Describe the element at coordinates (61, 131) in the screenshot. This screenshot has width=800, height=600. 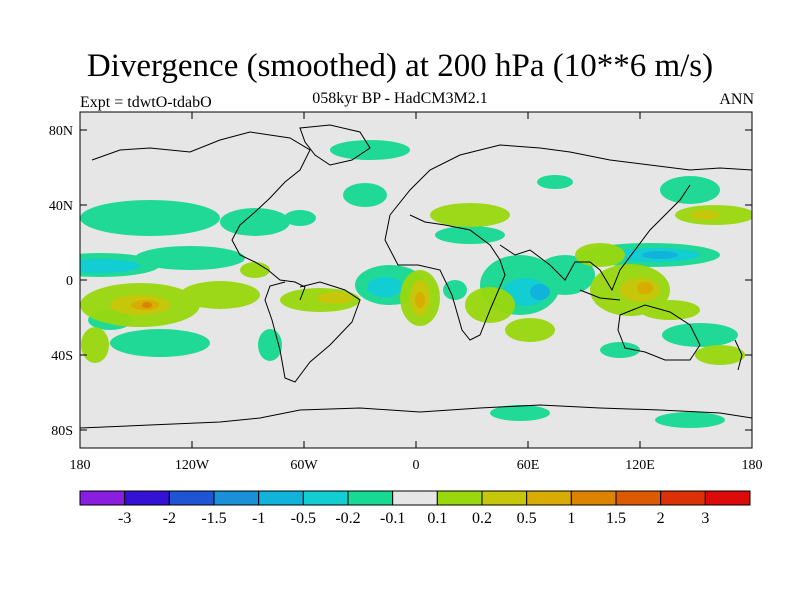
I see `lat-label: 80N` at that location.